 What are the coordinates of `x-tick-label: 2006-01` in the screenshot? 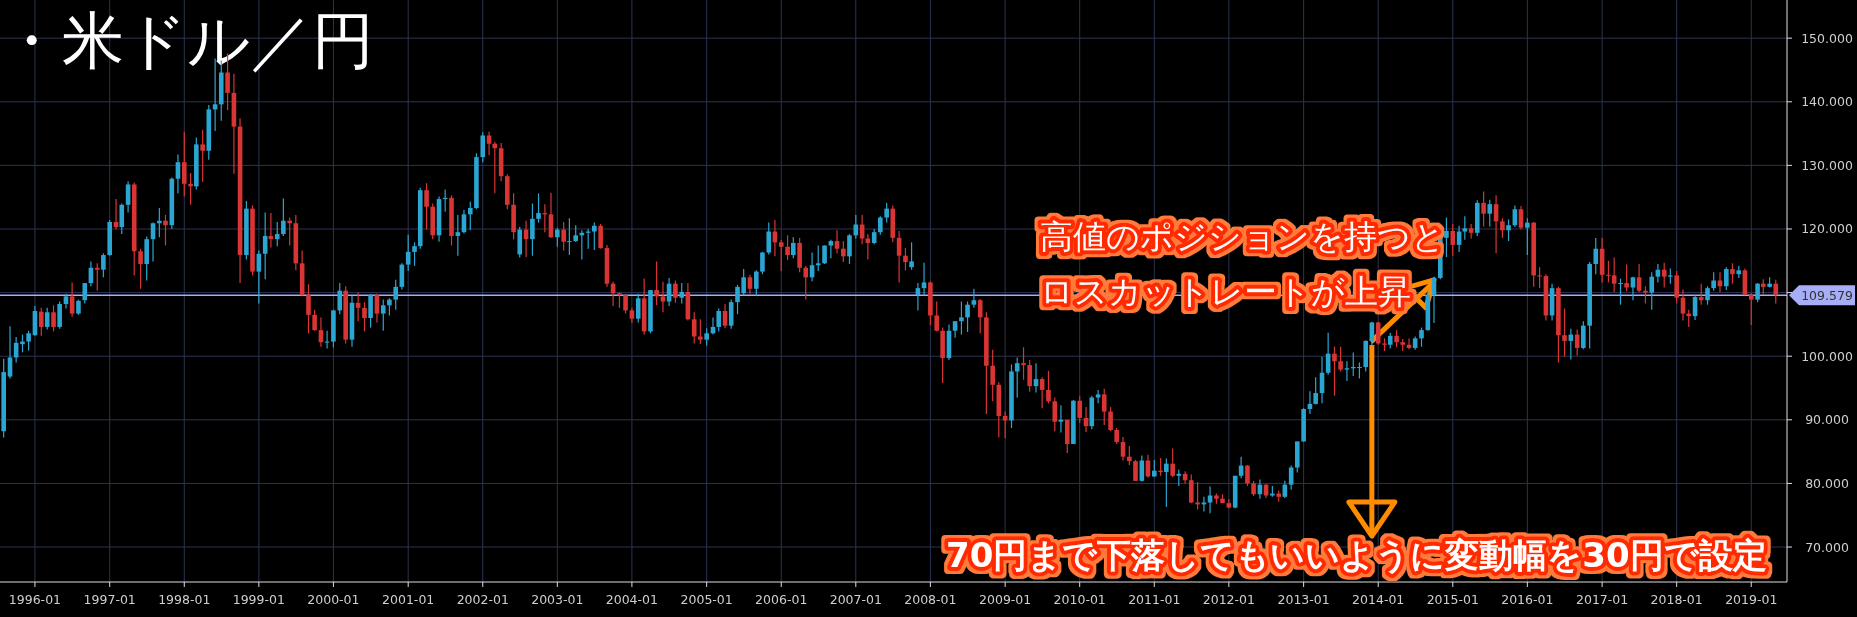 It's located at (781, 599).